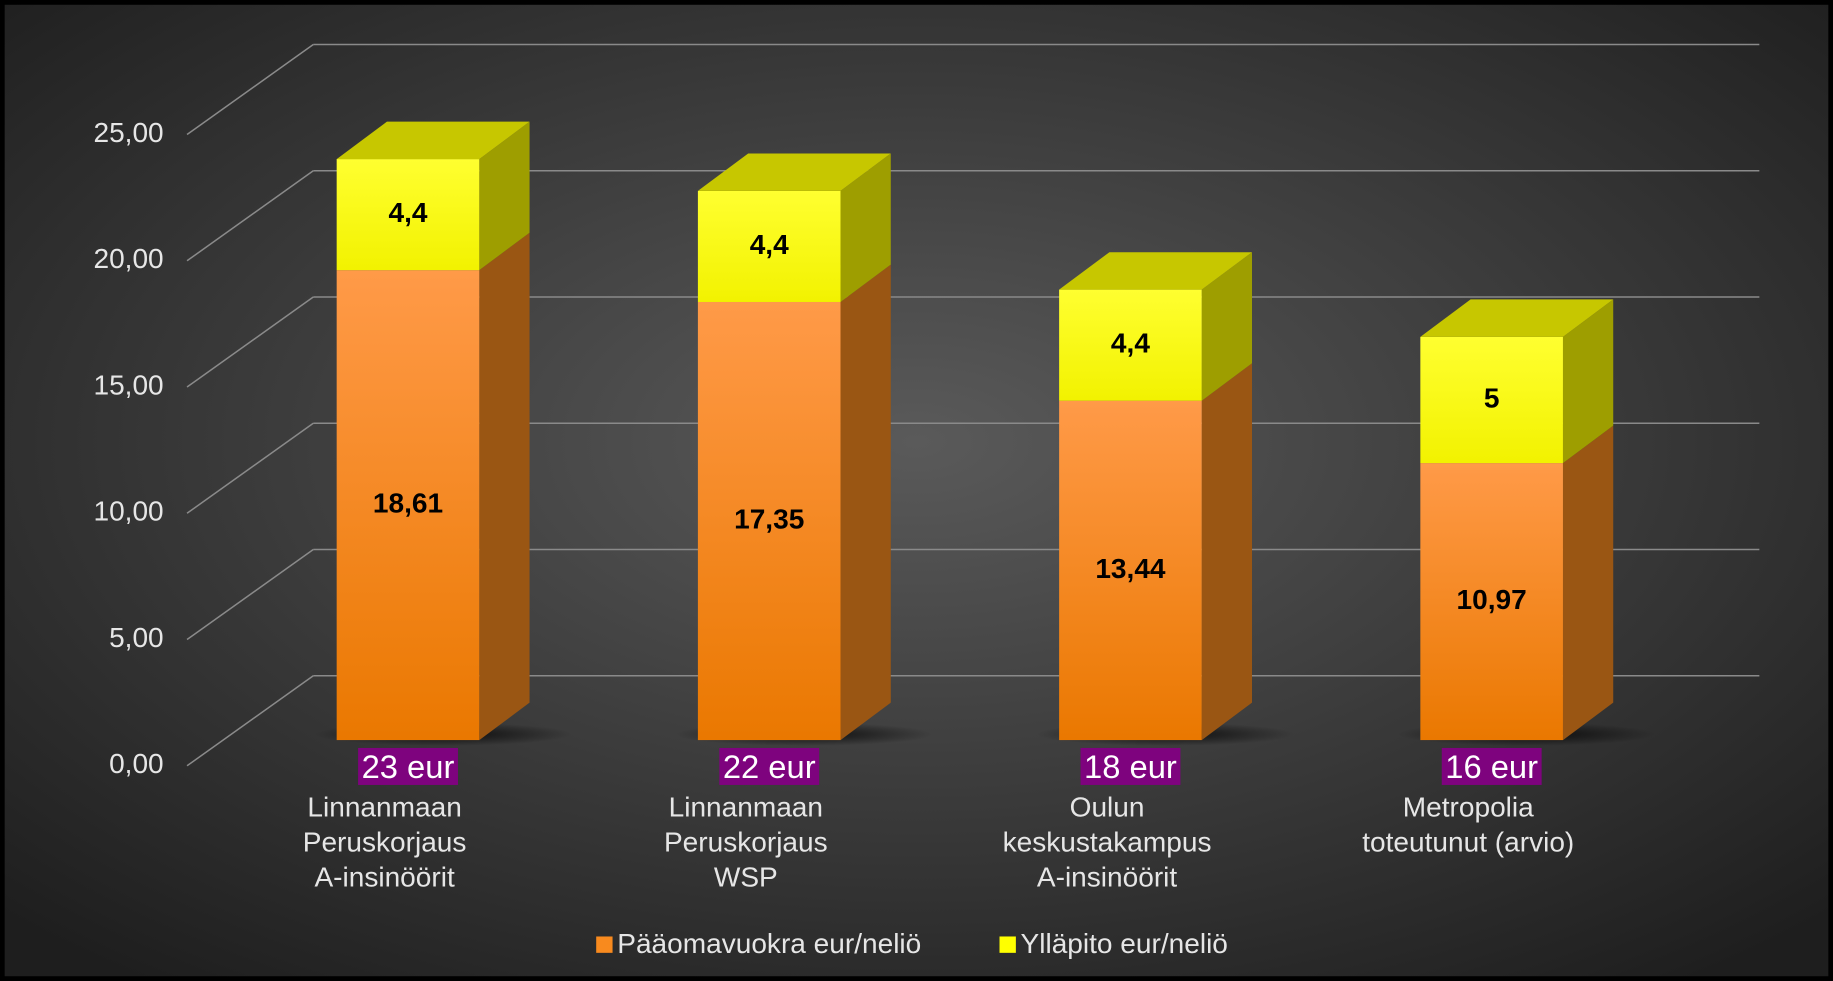 This screenshot has height=981, width=1833. I want to click on data-label: 5, so click(1492, 397).